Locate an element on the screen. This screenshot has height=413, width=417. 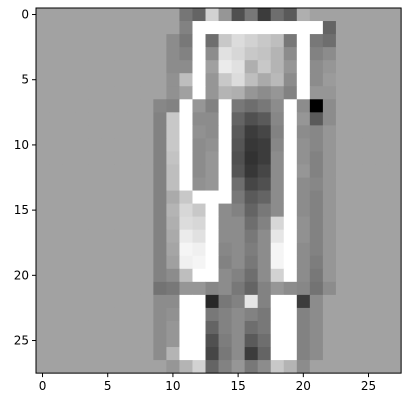
y-tick-label: 0 is located at coordinates (25, 15).